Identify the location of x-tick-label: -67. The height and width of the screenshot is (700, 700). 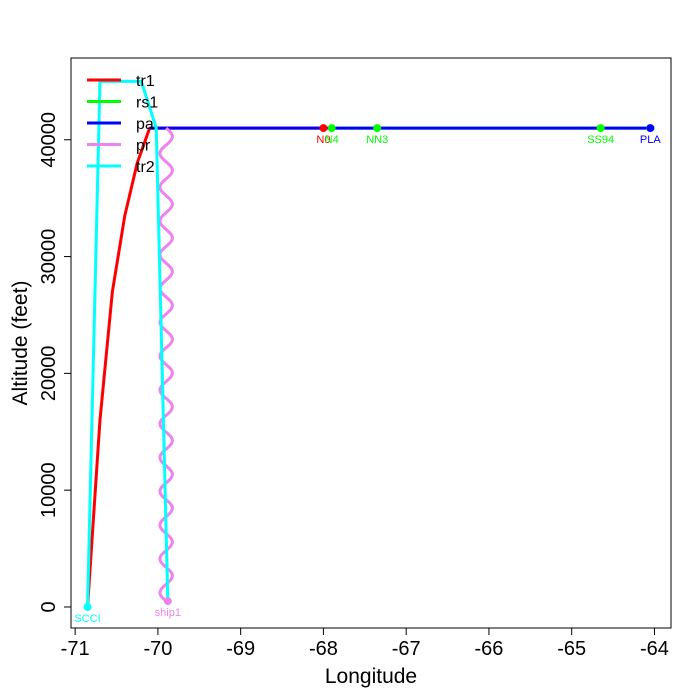
(406, 649).